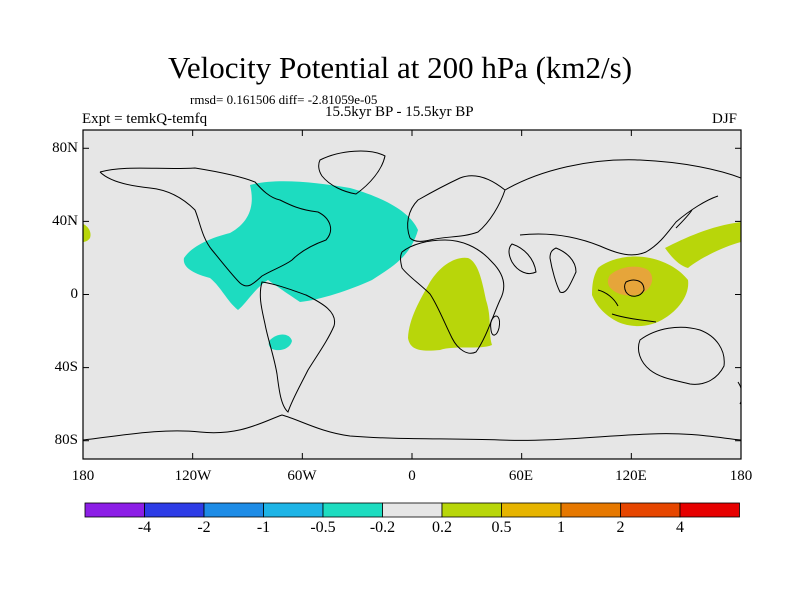 The height and width of the screenshot is (600, 800). I want to click on lon-tick-60E: 60E, so click(521, 476).